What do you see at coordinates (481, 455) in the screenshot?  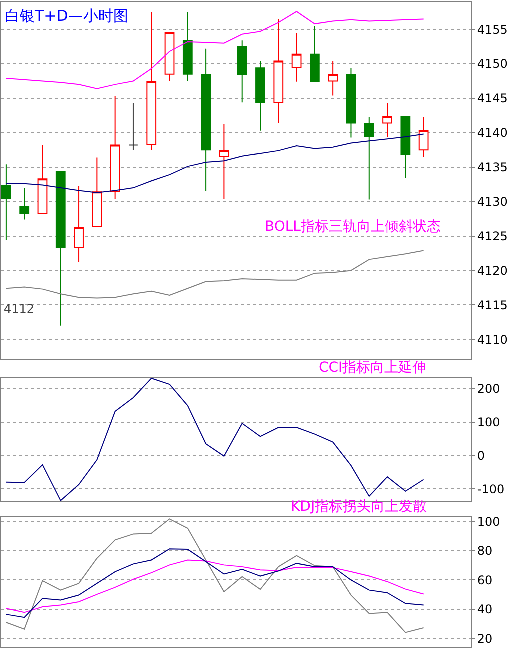 I see `y-tick-label: 0` at bounding box center [481, 455].